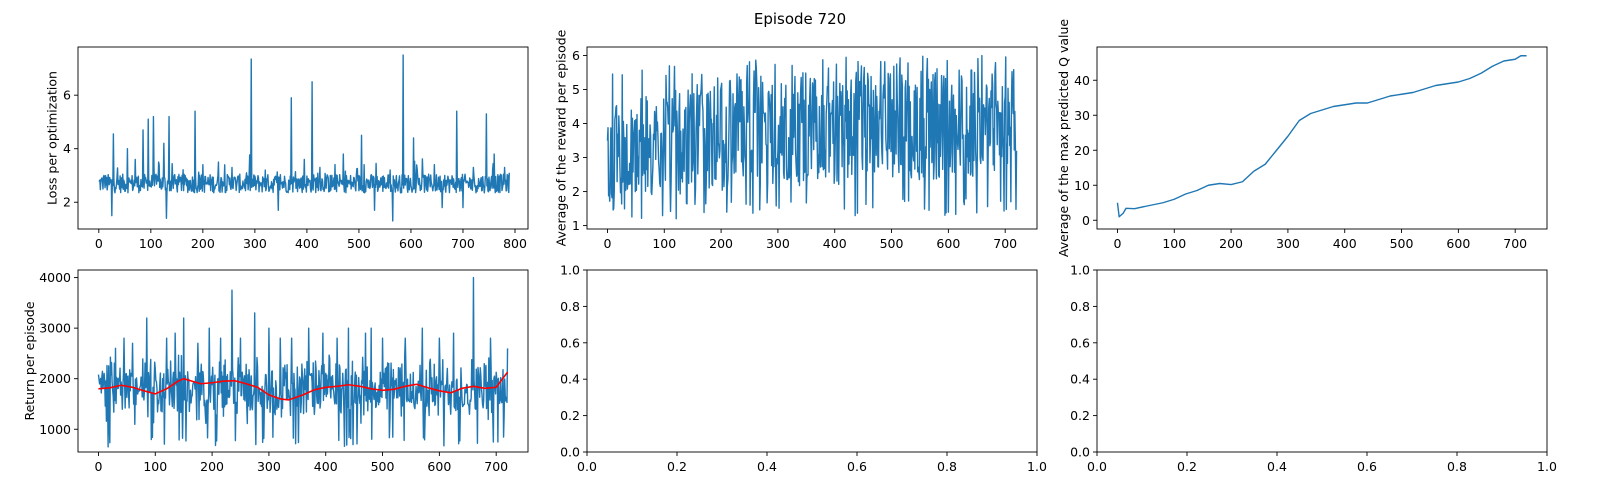  What do you see at coordinates (576, 225) in the screenshot?
I see `y-tick-label-reward-0: 1` at bounding box center [576, 225].